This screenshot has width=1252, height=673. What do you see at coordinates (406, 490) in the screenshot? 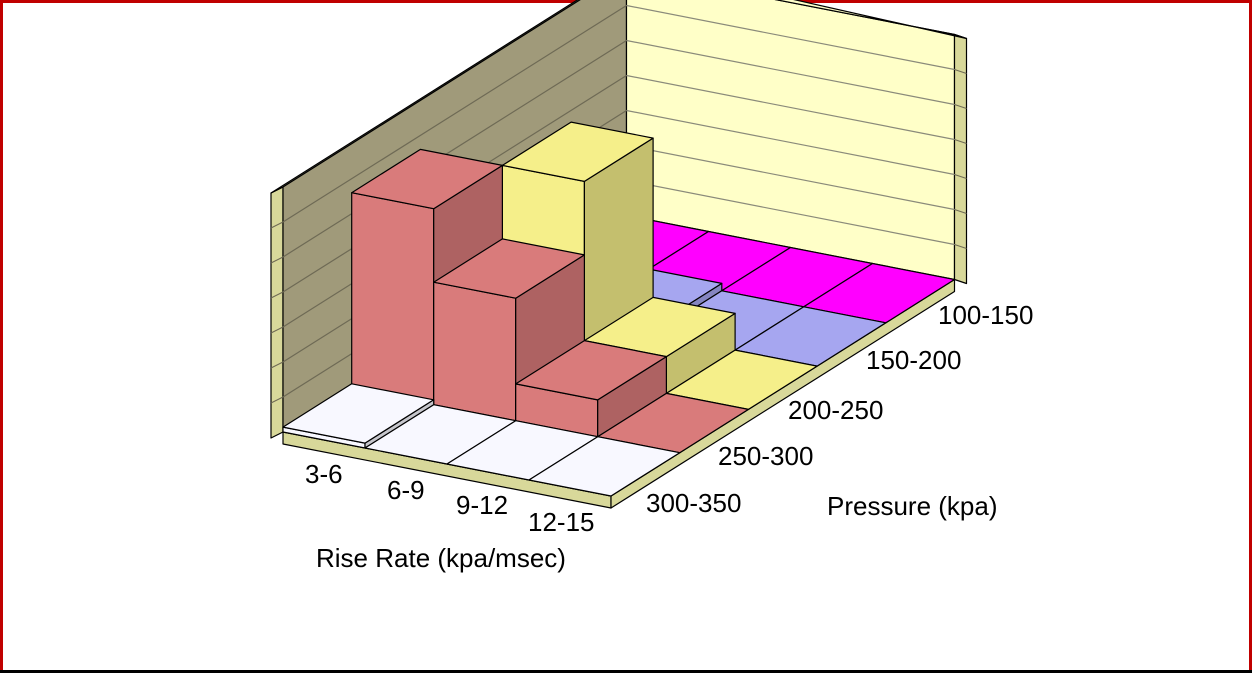
I see `x-tick-label: 6-9` at bounding box center [406, 490].